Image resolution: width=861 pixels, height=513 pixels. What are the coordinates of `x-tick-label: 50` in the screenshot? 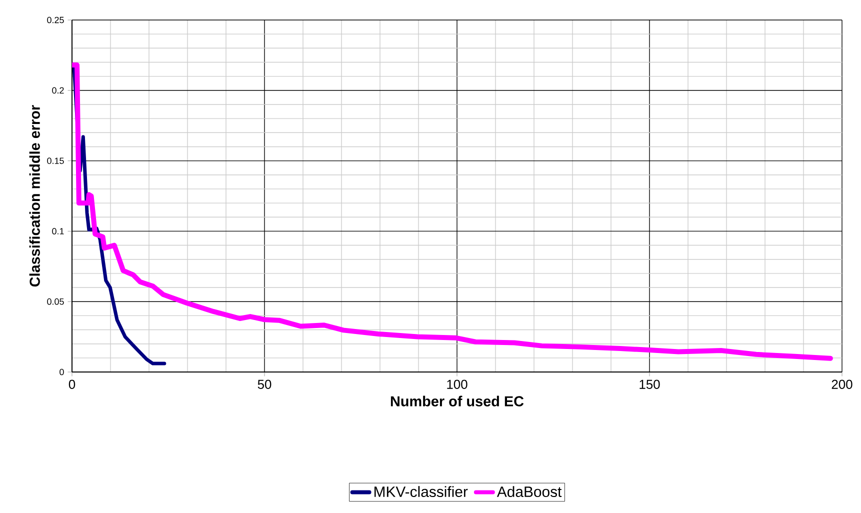 It's located at (265, 384).